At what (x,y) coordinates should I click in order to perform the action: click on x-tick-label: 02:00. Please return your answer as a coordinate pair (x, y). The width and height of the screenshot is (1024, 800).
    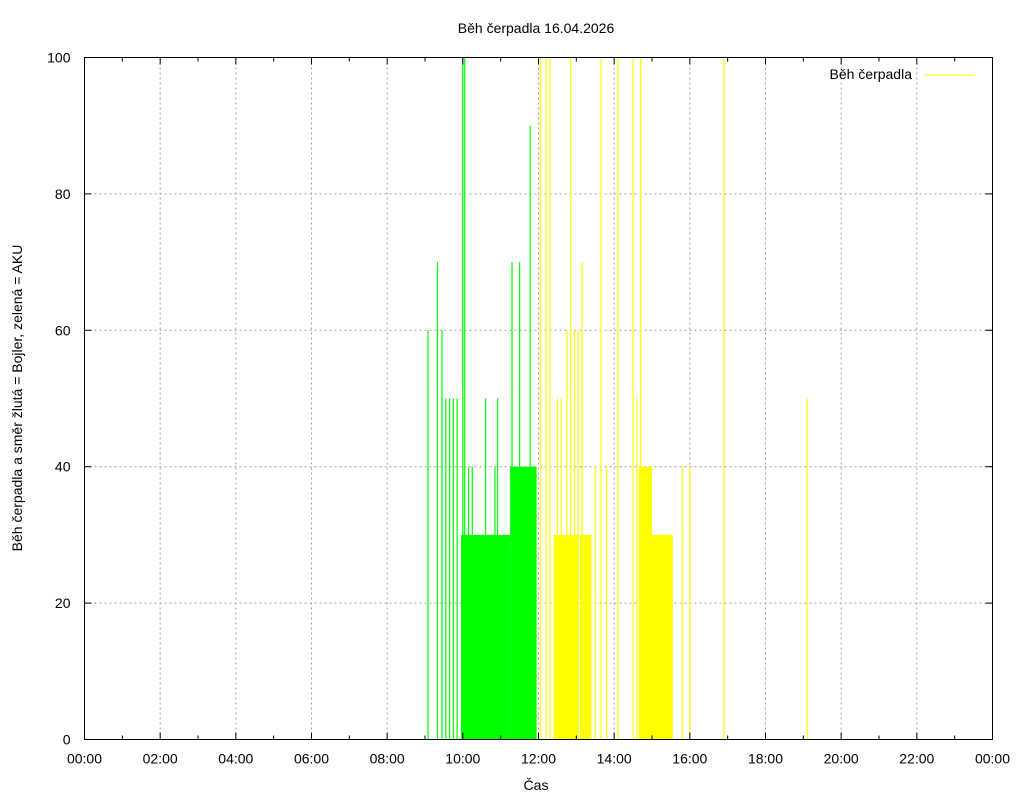
    Looking at the image, I should click on (160, 759).